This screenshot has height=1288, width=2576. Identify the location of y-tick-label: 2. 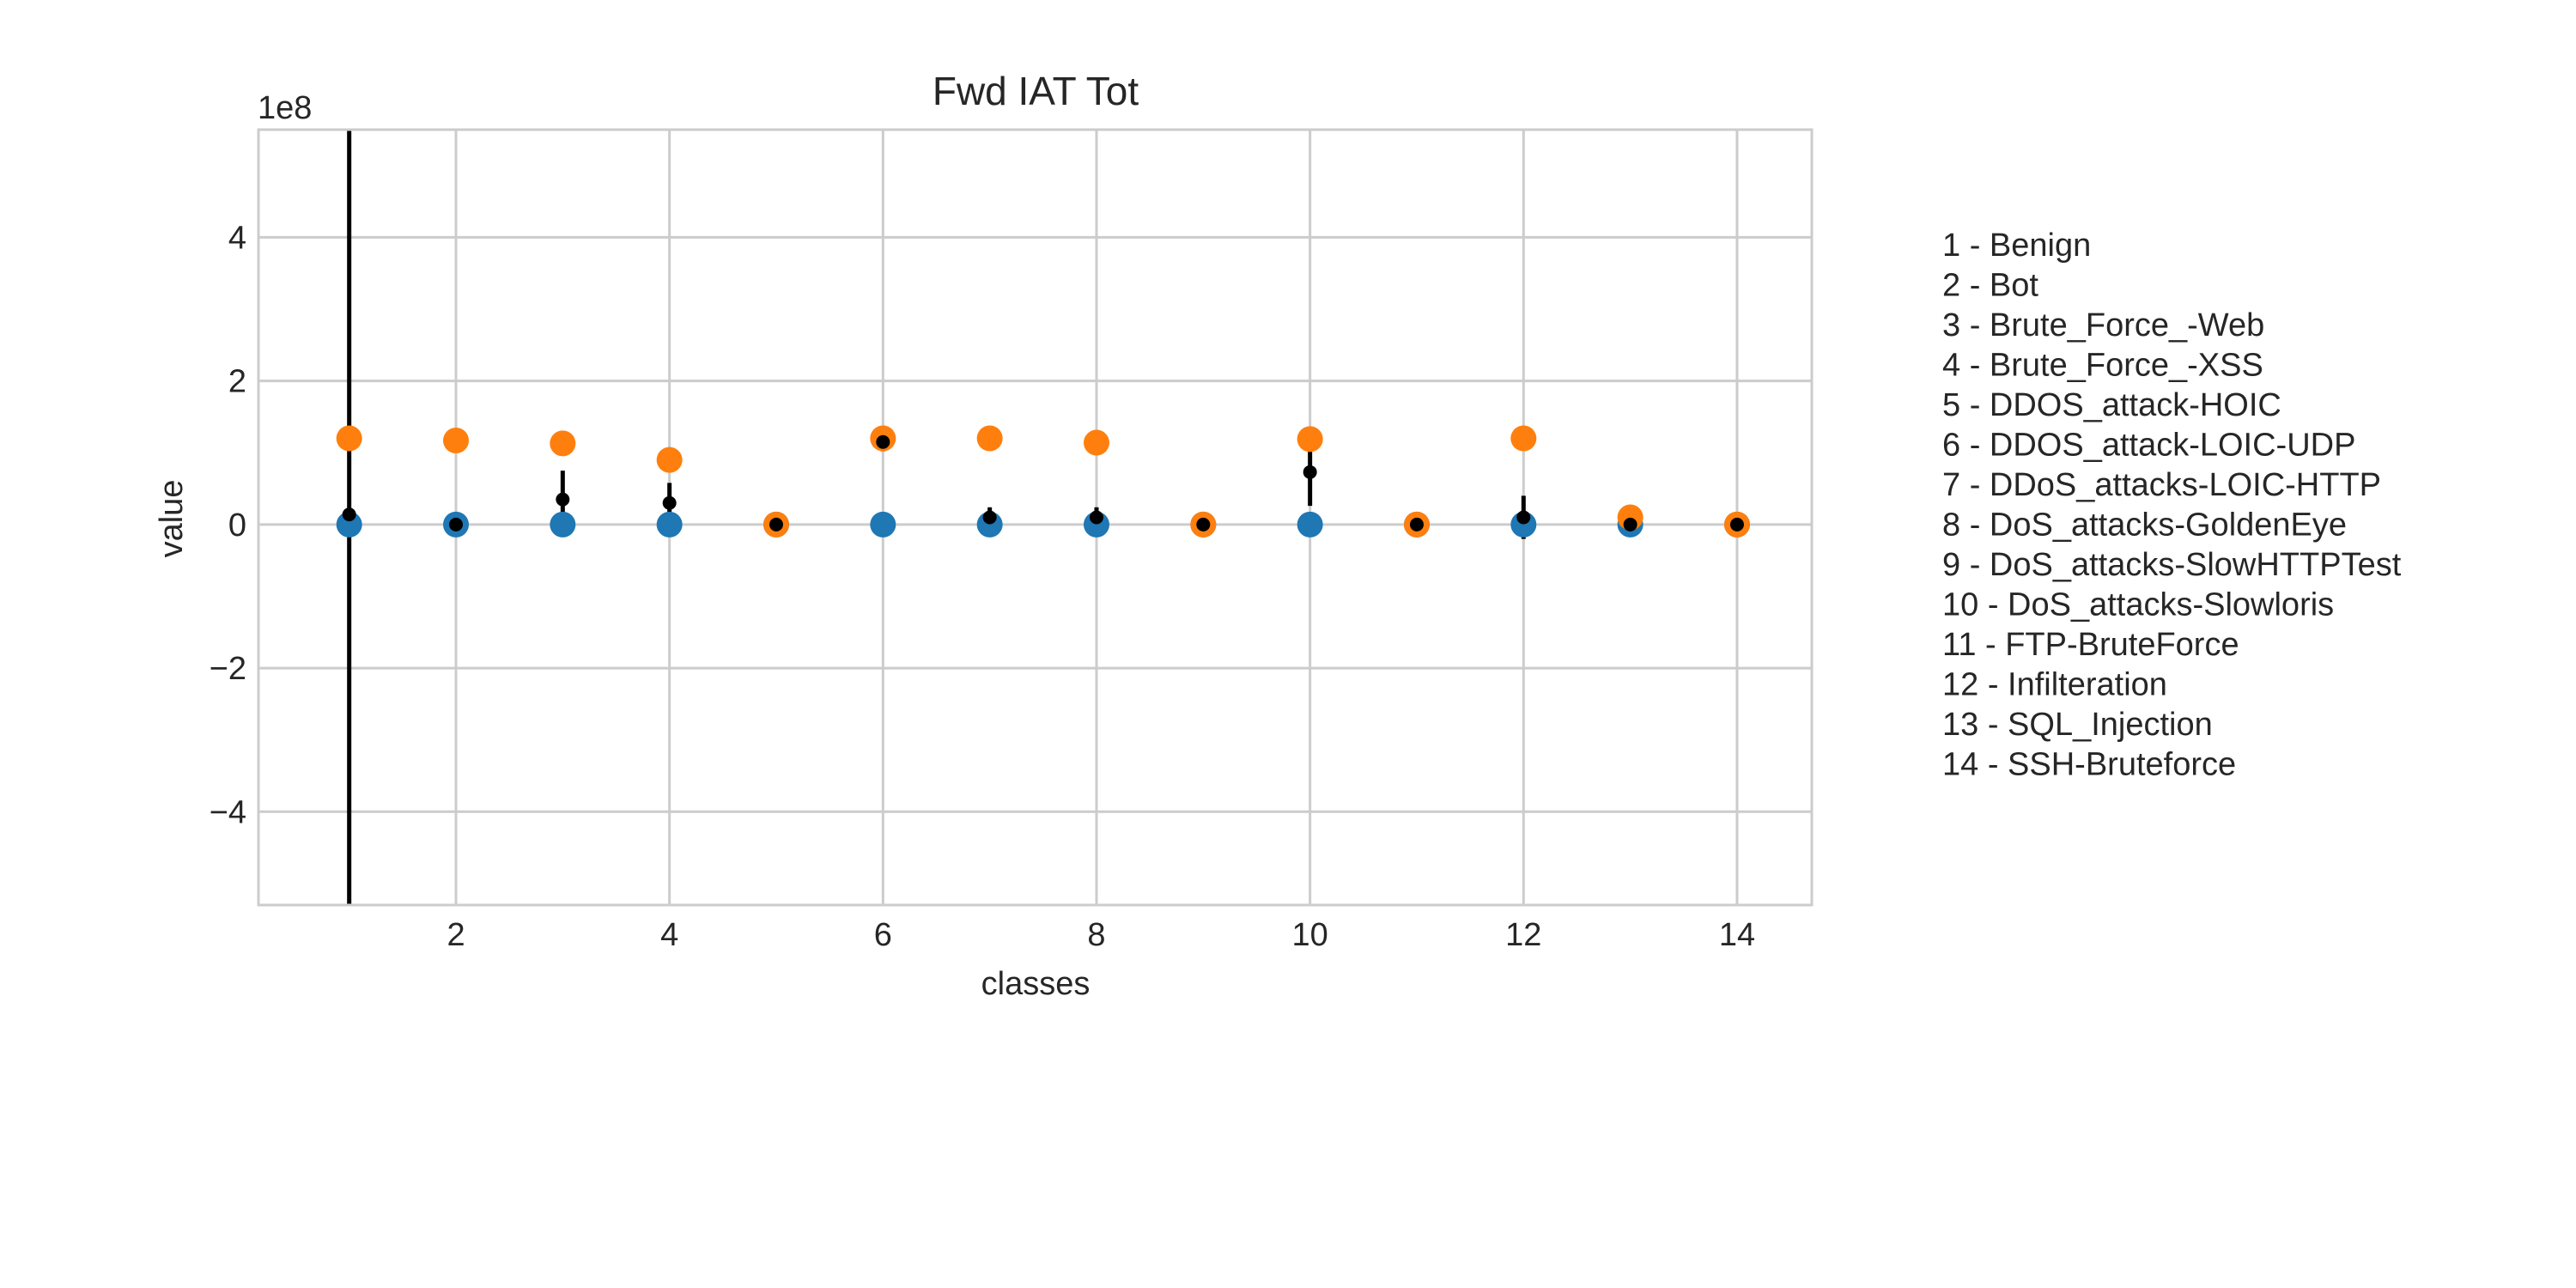
(237, 382).